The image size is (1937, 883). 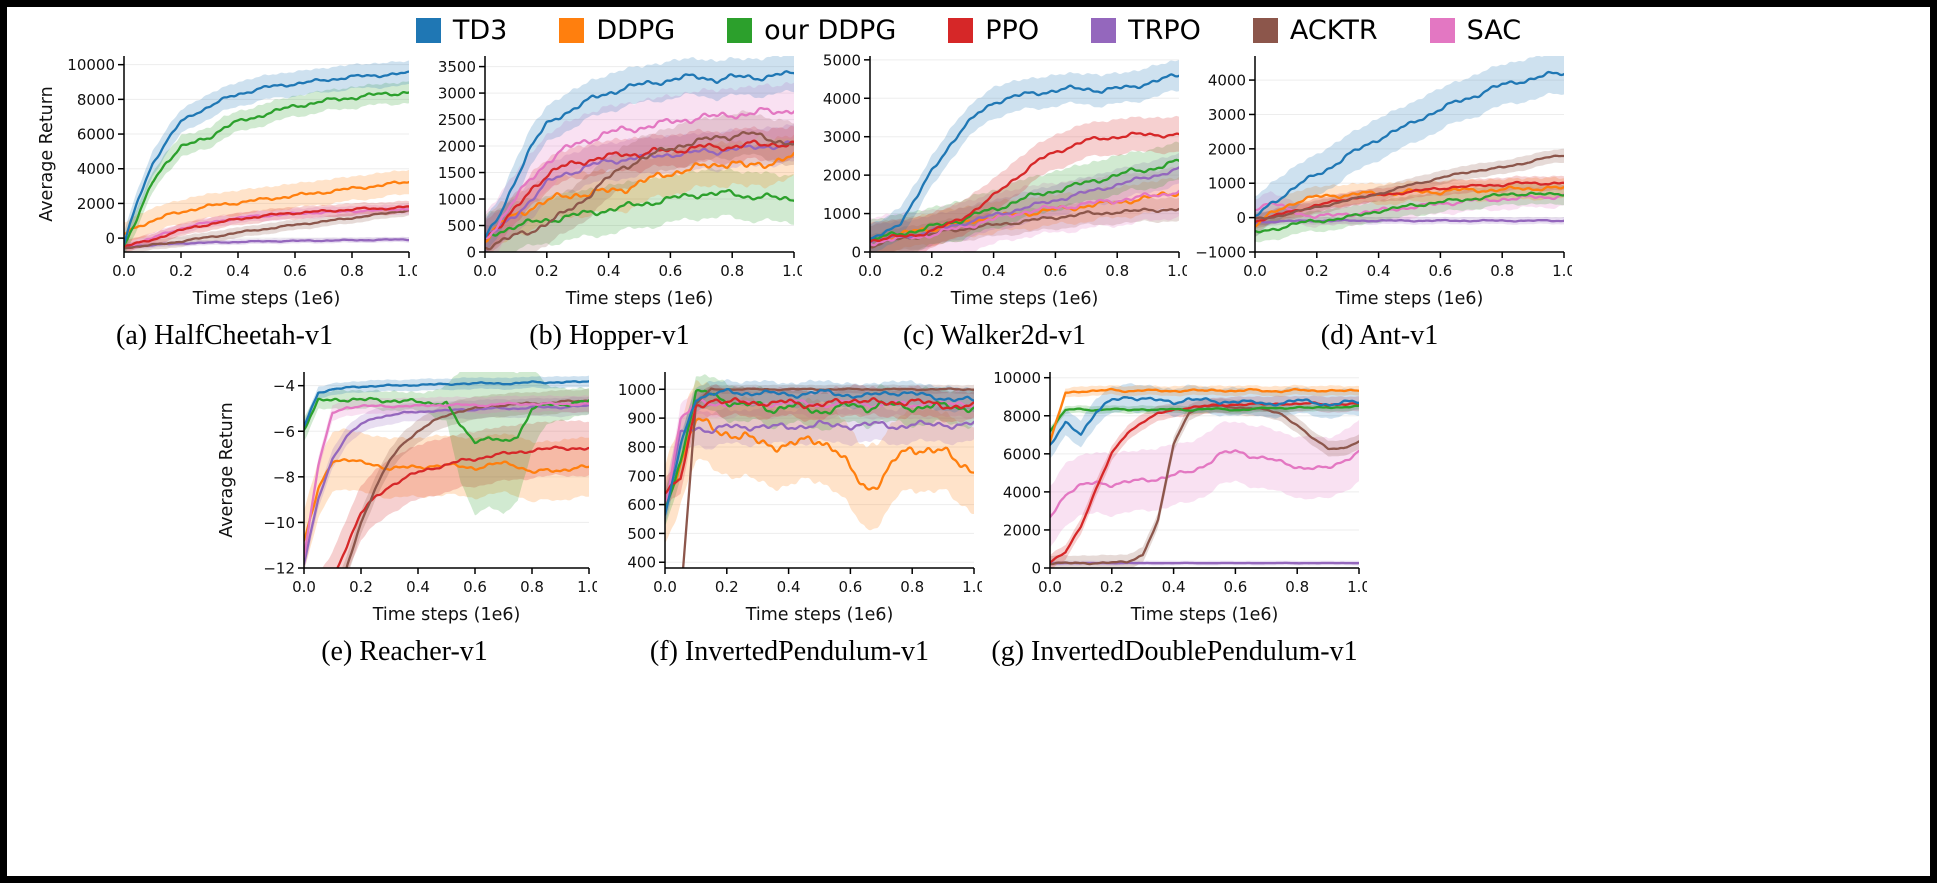 I want to click on y-tick-label: 1000, so click(x=637, y=390).